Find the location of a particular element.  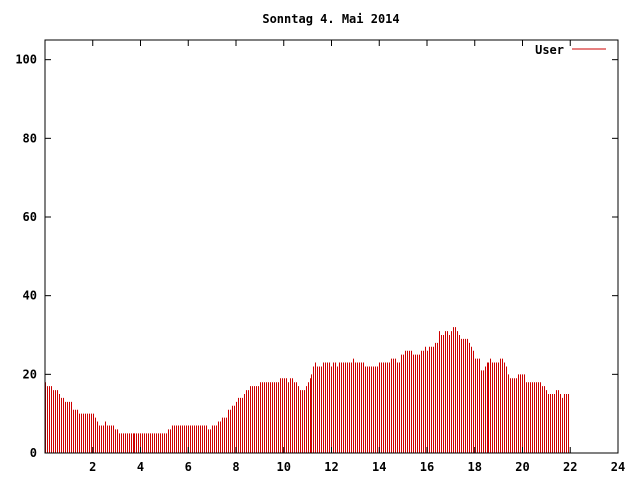

y-tick-label: 100 is located at coordinates (26, 60).